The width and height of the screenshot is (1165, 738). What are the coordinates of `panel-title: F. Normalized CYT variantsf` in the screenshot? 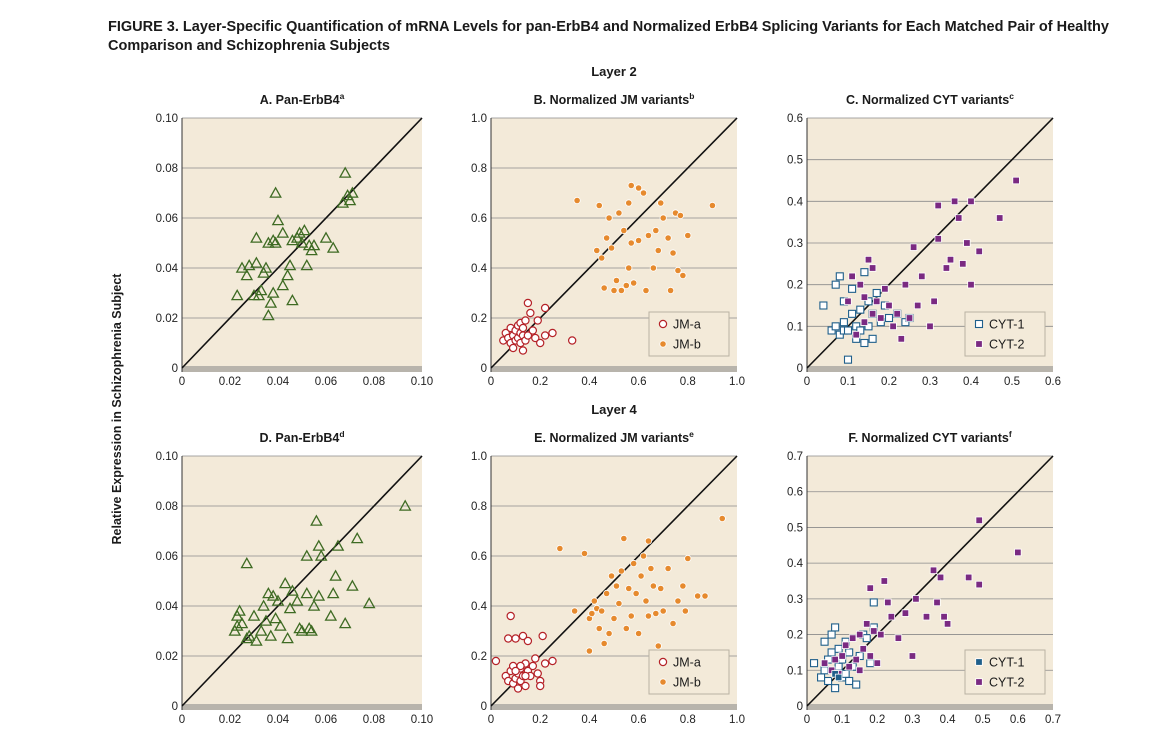 It's located at (929, 437).